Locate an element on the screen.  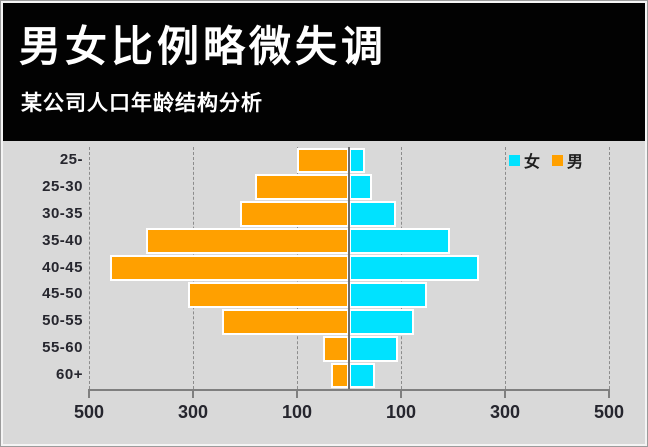
bar-male-60+ is located at coordinates (339, 375).